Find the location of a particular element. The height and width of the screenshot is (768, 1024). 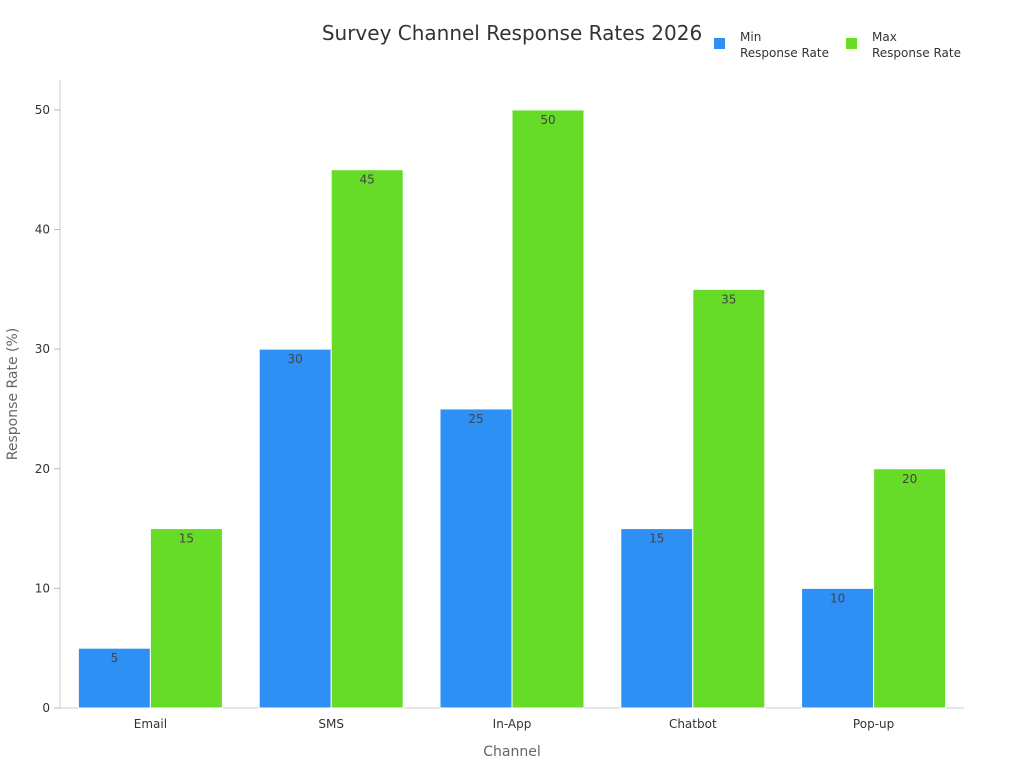

legend-label-min: Min is located at coordinates (750, 37).